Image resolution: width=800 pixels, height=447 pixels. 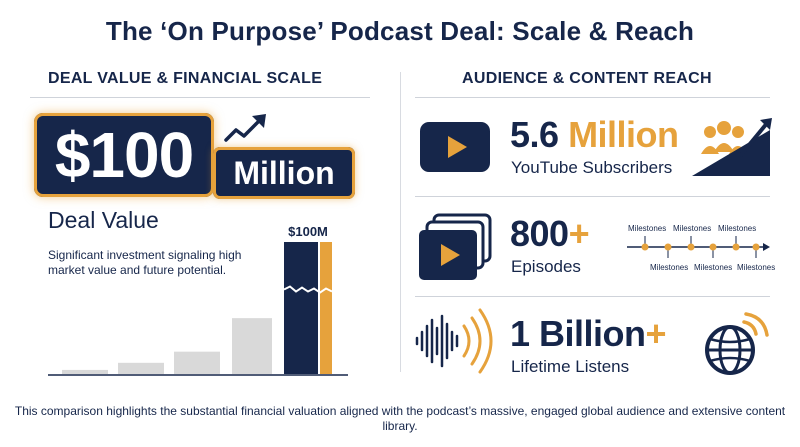 I want to click on deal-value-label: Deal Value, so click(x=103, y=220).